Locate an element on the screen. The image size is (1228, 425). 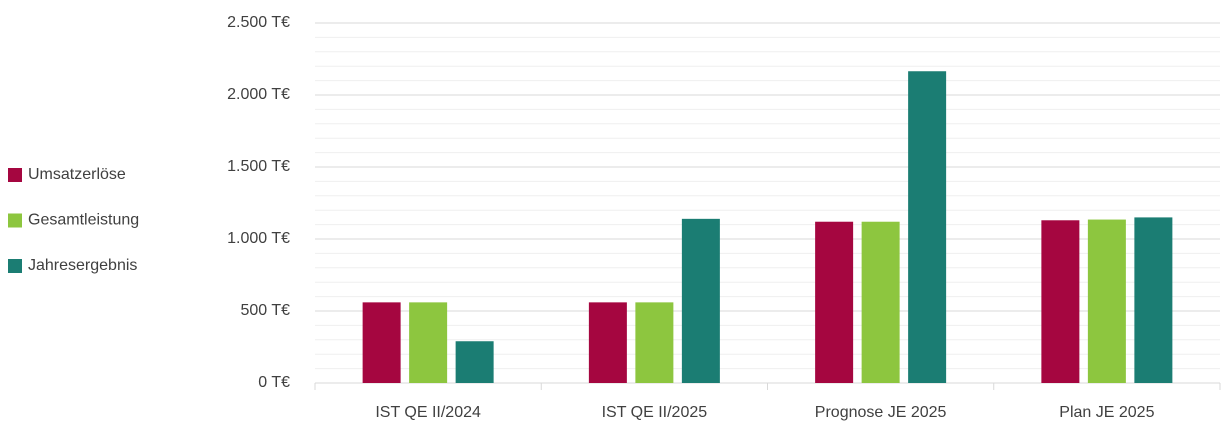
y-tick-label: 500 T€ is located at coordinates (265, 310).